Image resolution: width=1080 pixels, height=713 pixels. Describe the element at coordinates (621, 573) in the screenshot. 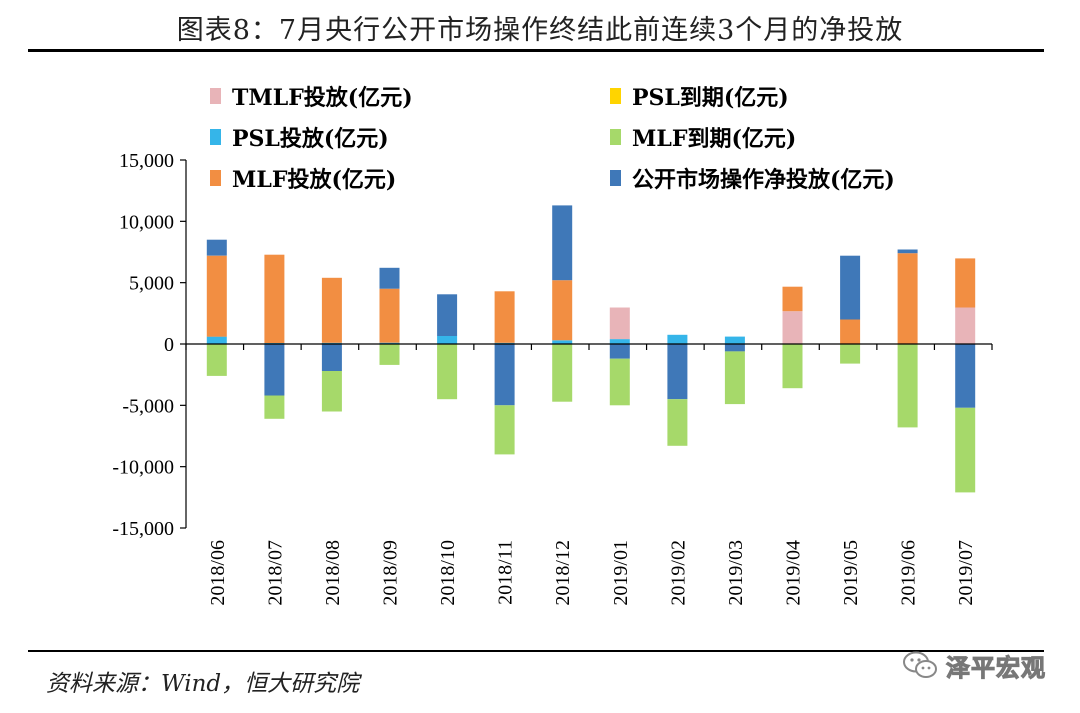

I see `x-tick-label: 2019/01` at that location.